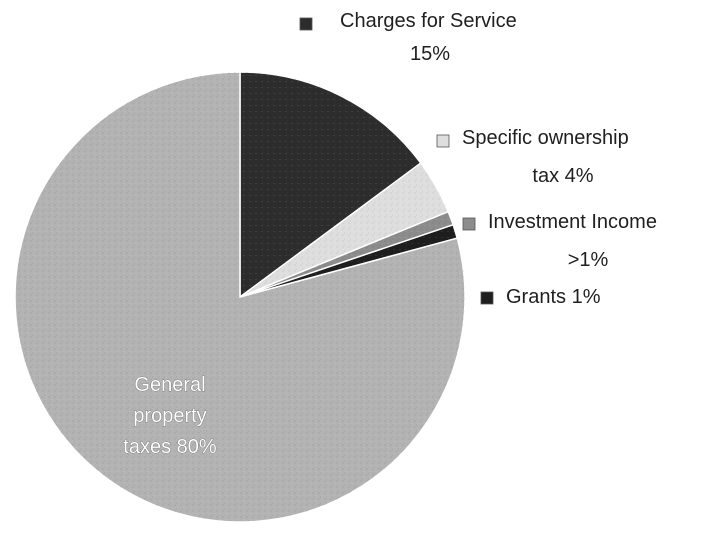 This screenshot has width=705, height=534. Describe the element at coordinates (588, 260) in the screenshot. I see `slice-label-investment-line-2: >1%` at that location.